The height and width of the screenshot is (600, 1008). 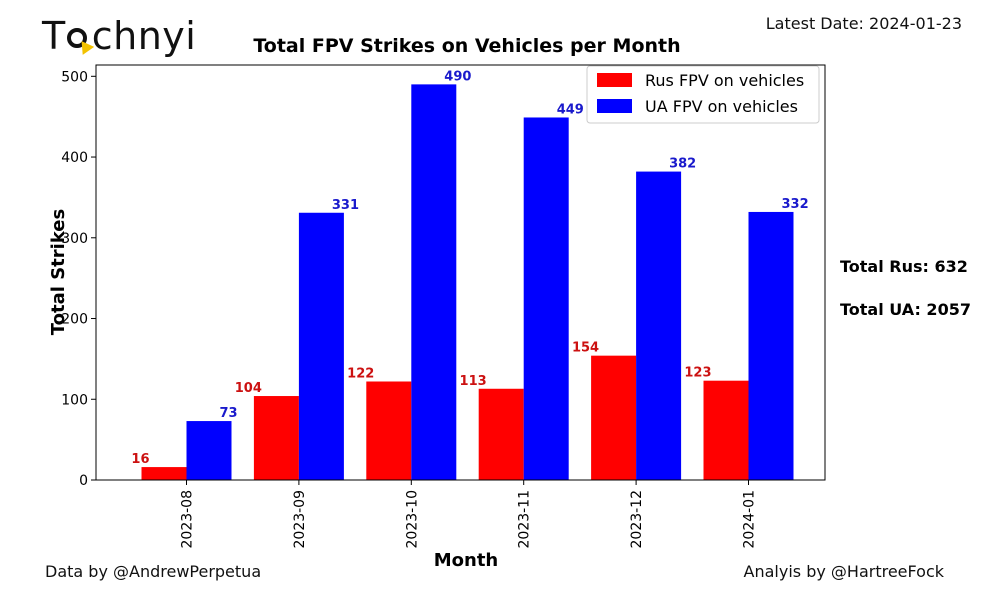 What do you see at coordinates (58, 272) in the screenshot?
I see `y-axis-label: Total Strikes` at bounding box center [58, 272].